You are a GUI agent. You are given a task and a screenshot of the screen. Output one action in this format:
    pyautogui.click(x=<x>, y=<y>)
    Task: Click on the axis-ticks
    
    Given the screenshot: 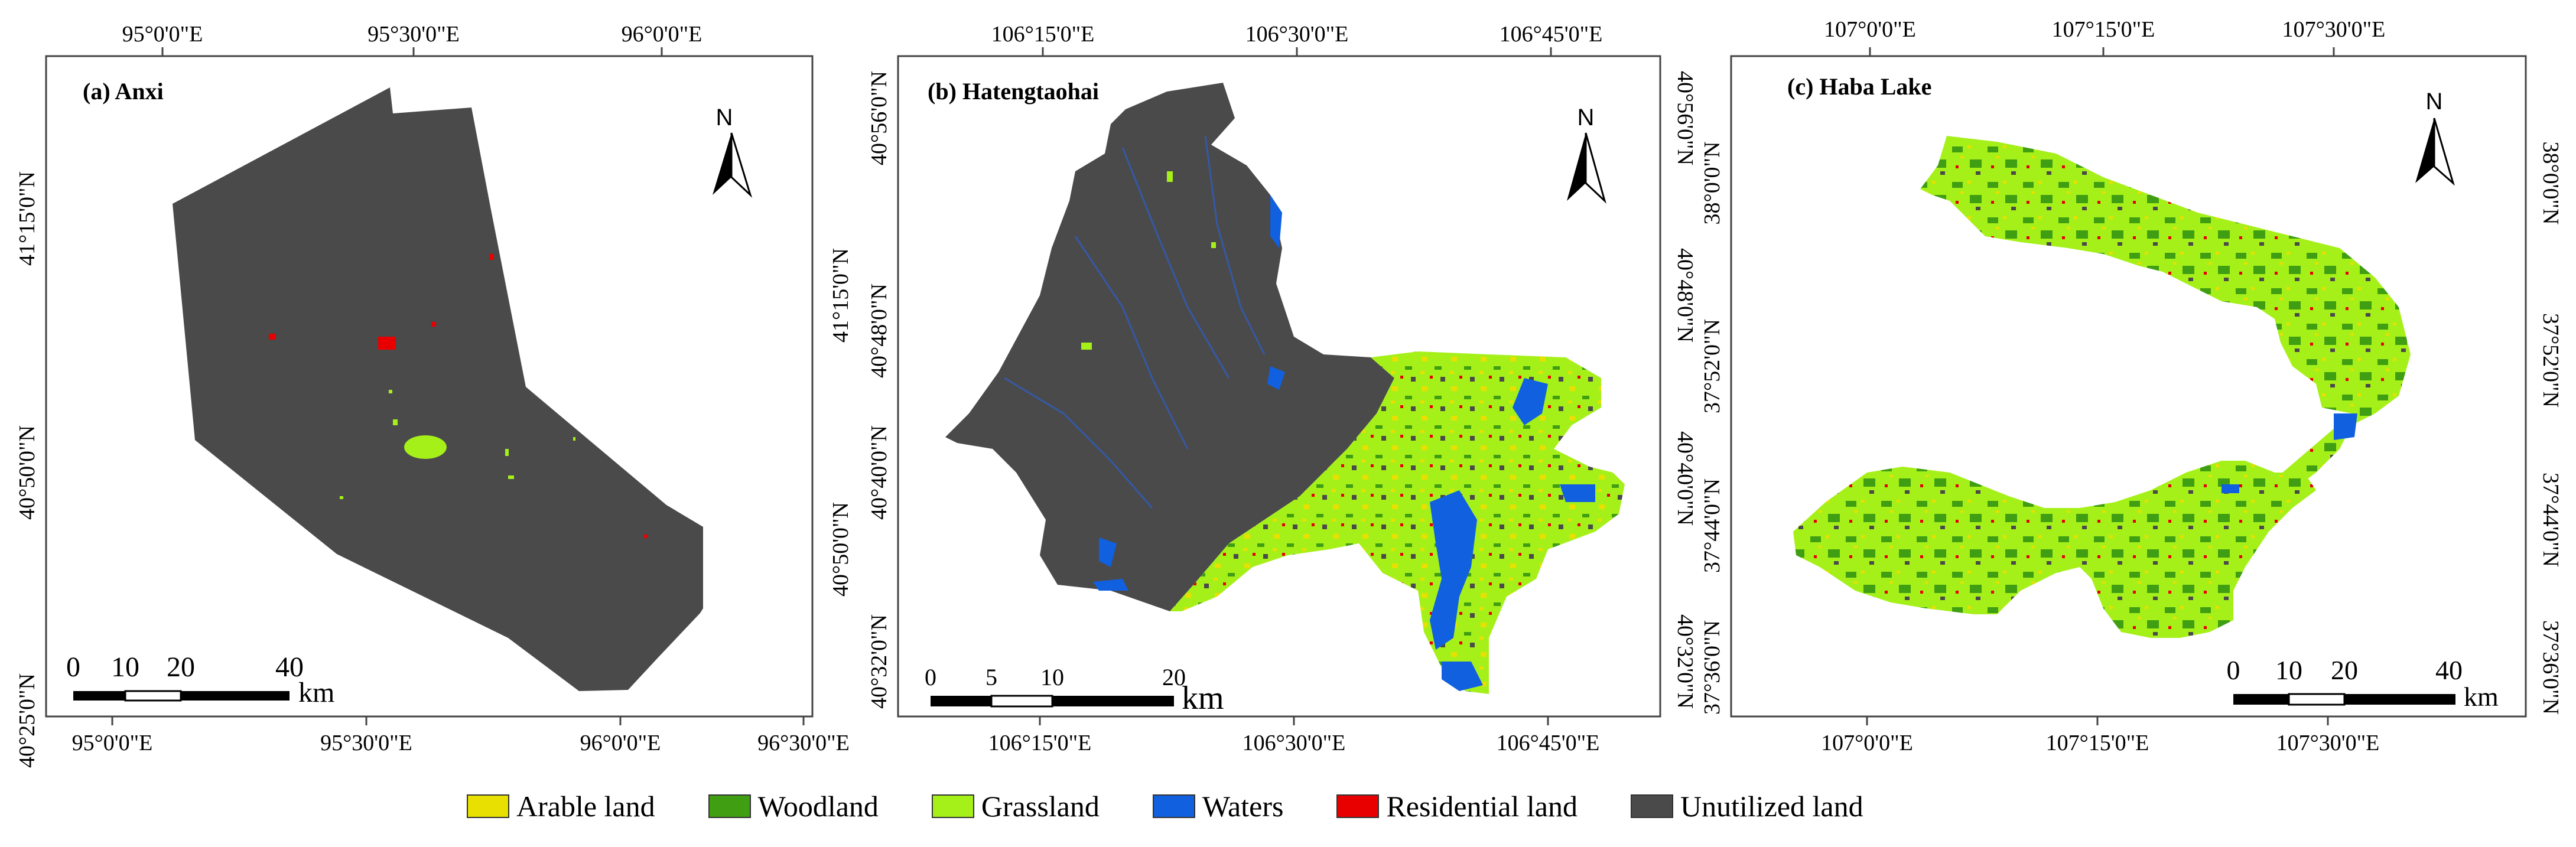 What is the action you would take?
    pyautogui.click(x=2100, y=386)
    